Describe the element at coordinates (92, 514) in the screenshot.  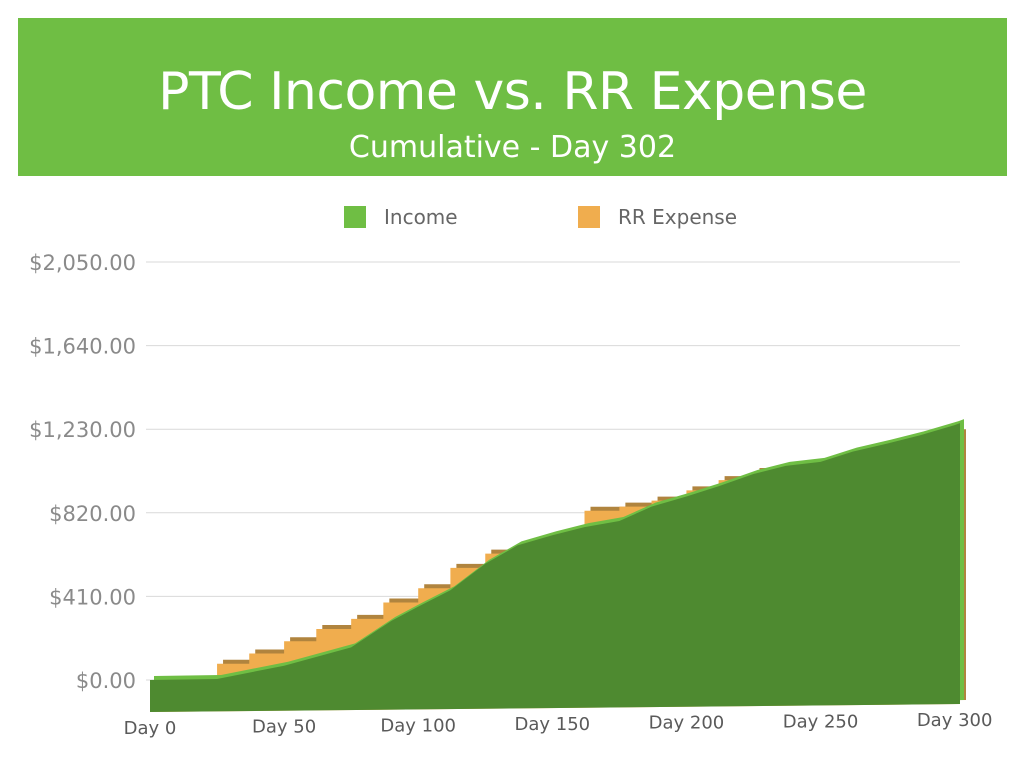
I see `y-tick-label: $820.00` at that location.